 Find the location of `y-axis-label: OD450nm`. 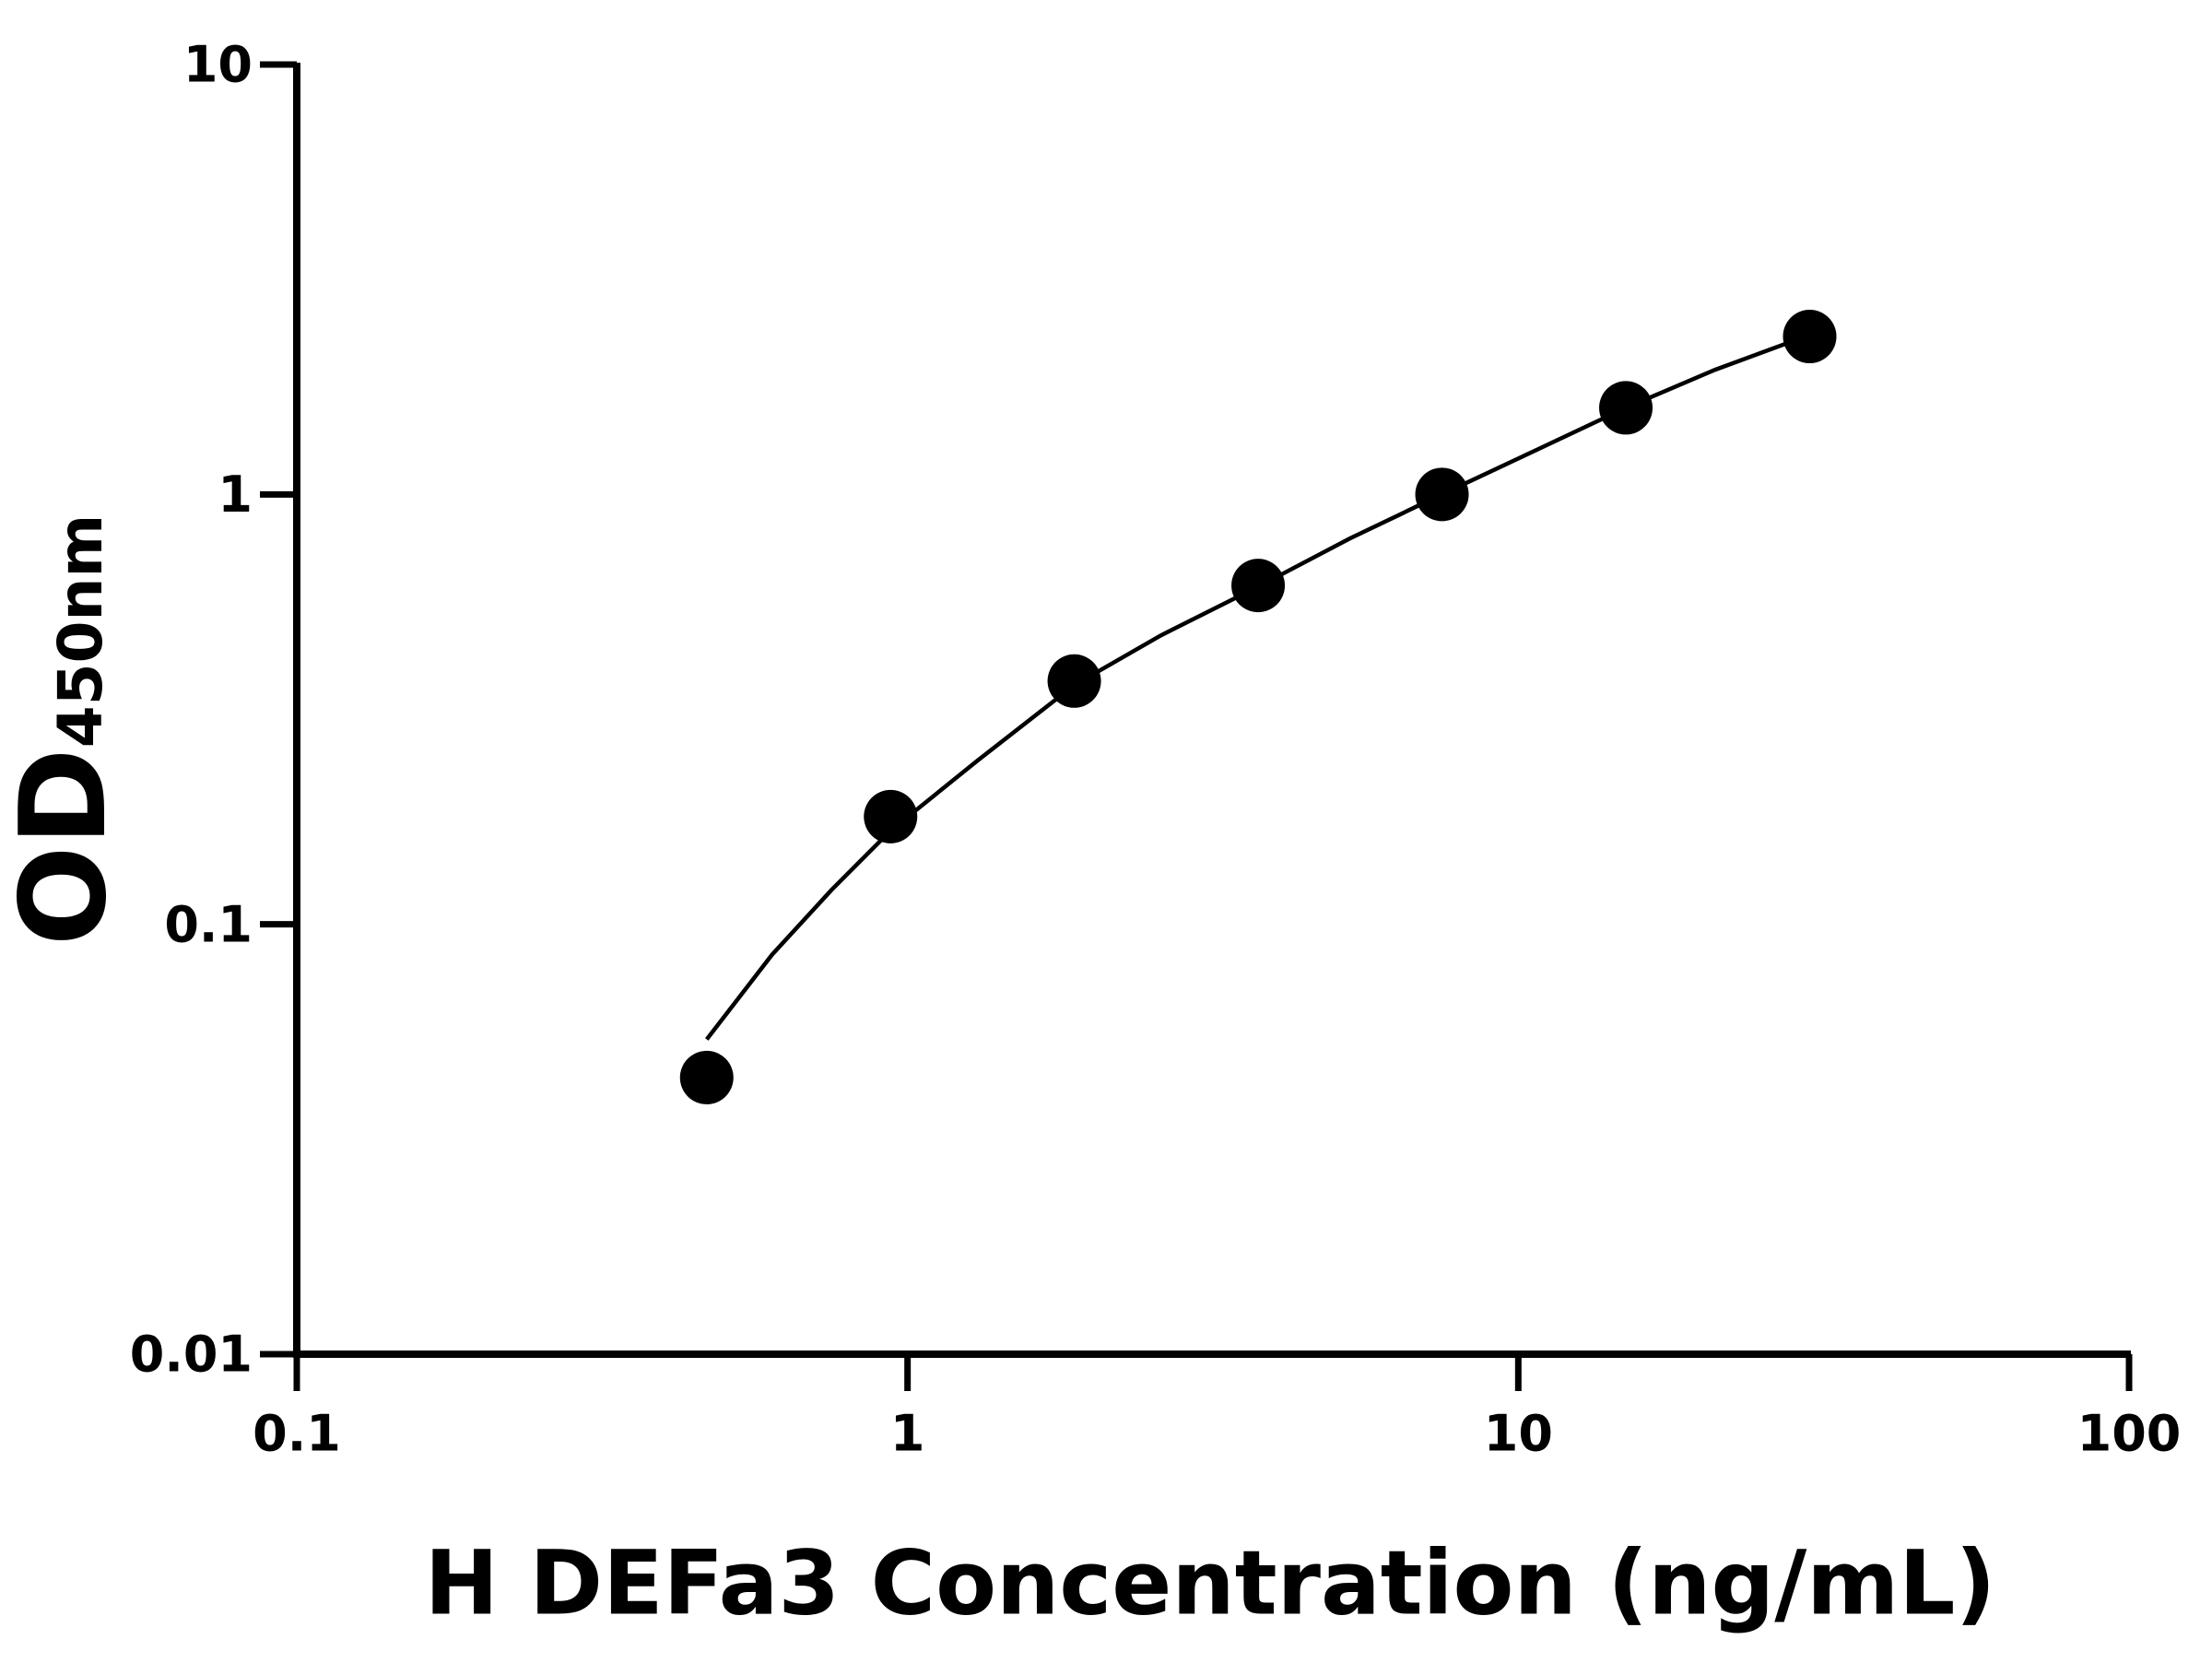

y-axis-label: OD450nm is located at coordinates (66, 730).